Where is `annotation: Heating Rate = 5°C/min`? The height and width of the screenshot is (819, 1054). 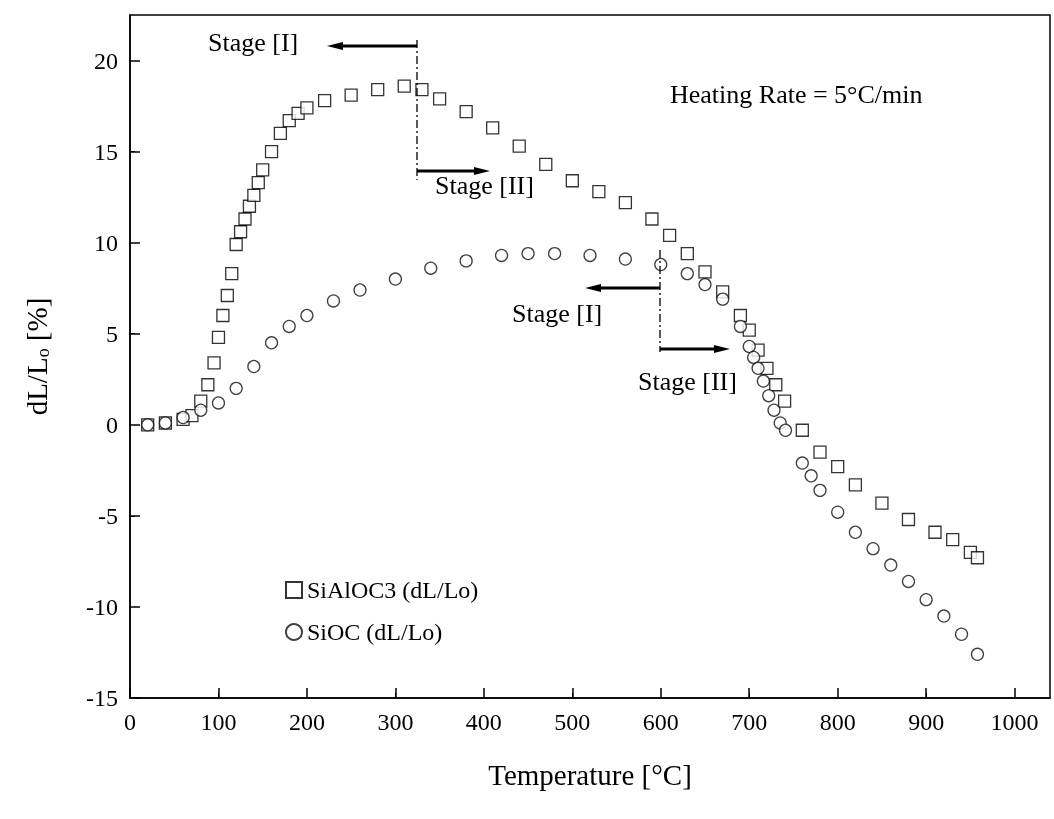 annotation: Heating Rate = 5°C/min is located at coordinates (796, 94).